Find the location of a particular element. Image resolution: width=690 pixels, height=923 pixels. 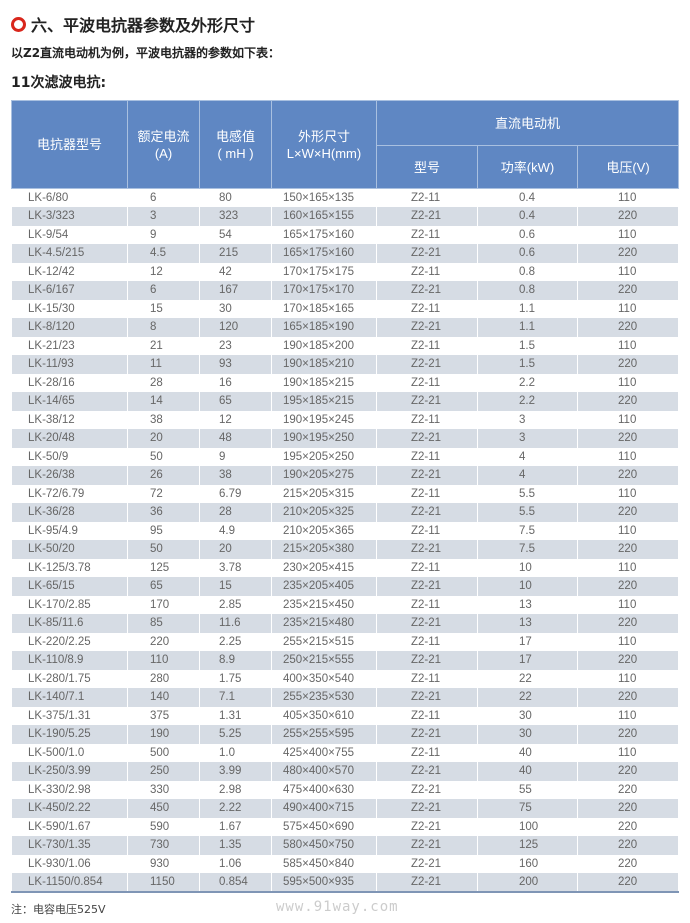

cell-size: 190×185×200 is located at coordinates (324, 345).